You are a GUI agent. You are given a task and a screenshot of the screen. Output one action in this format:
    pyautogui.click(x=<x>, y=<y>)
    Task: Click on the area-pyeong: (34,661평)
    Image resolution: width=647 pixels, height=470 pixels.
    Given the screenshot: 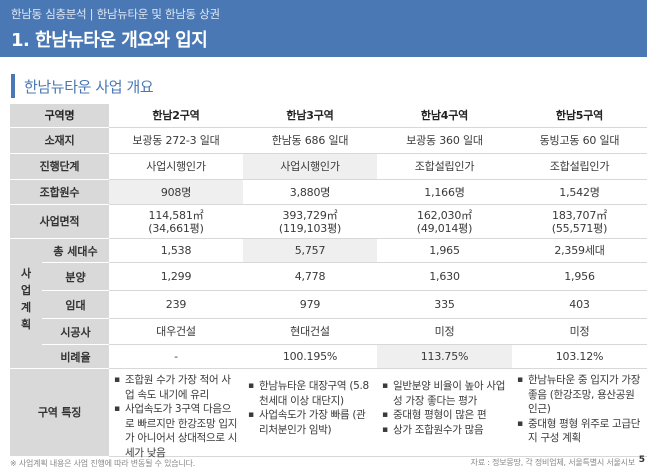 What is the action you would take?
    pyautogui.click(x=176, y=228)
    